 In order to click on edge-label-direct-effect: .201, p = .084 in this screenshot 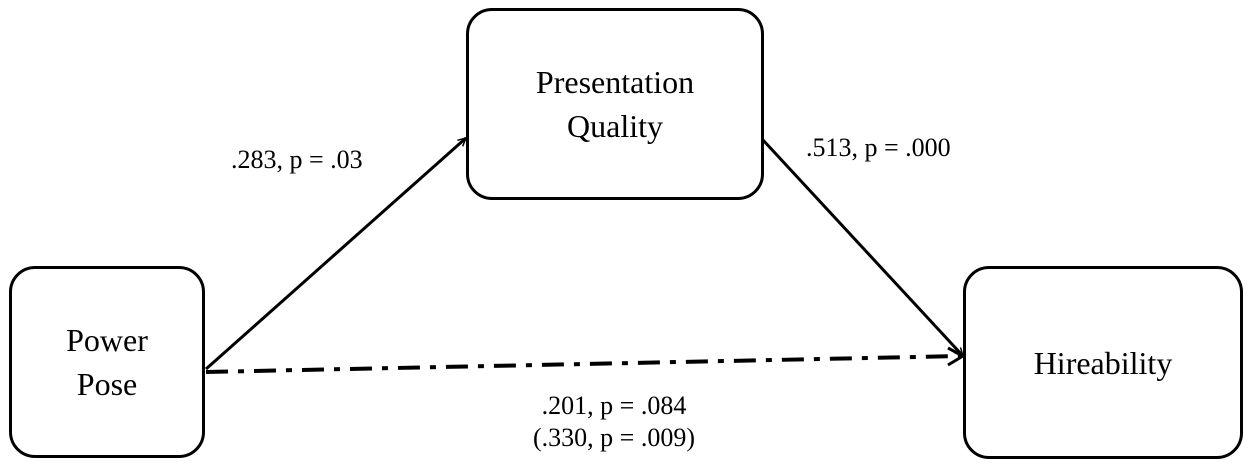, I will do `click(614, 405)`.